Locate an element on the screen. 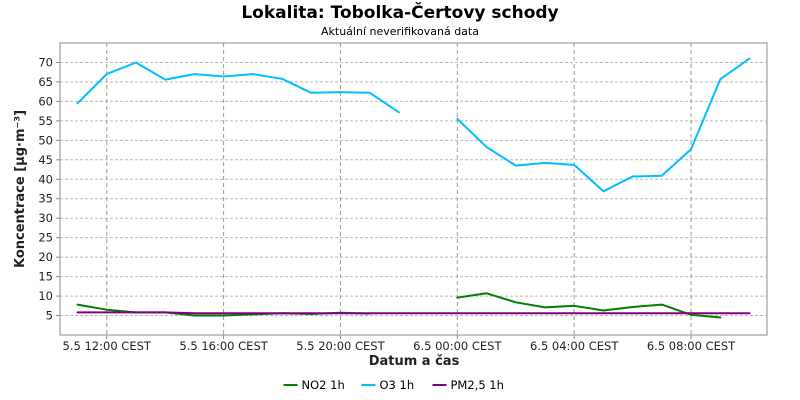  y-axis: 5 10 15 20 25 30 35 40 45 50 55 60 65 70 is located at coordinates (49, 189).